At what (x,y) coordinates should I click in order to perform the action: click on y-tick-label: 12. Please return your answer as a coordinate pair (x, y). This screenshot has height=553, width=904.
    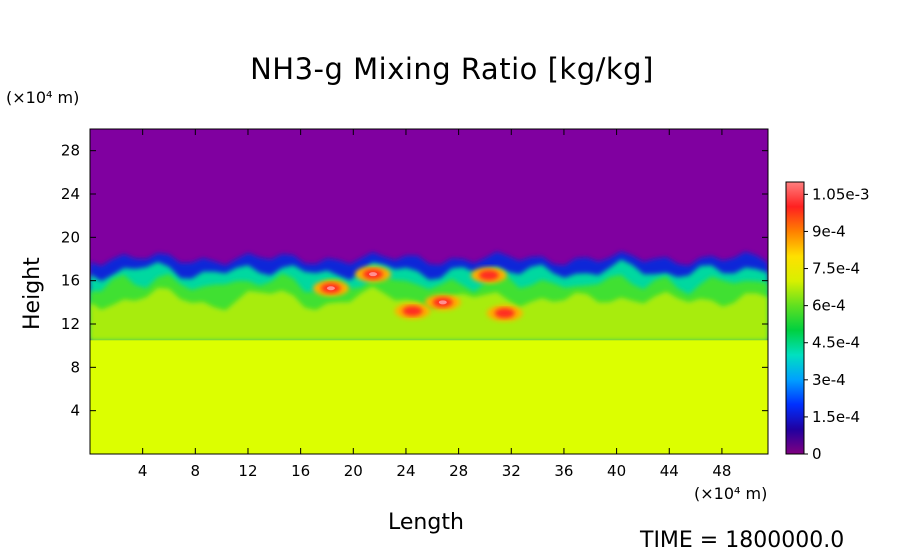
    Looking at the image, I should click on (70, 324).